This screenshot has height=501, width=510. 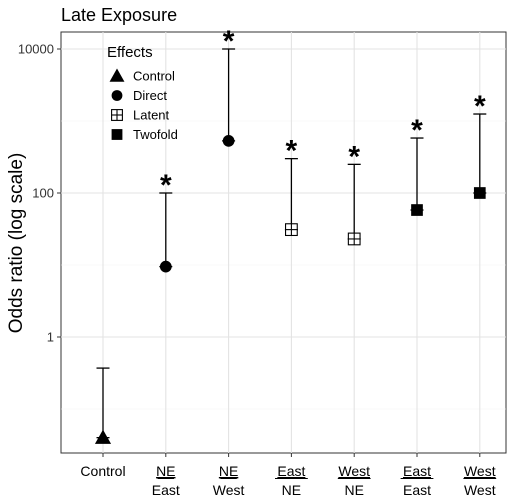 I want to click on x-category-label: Control, so click(x=102, y=471).